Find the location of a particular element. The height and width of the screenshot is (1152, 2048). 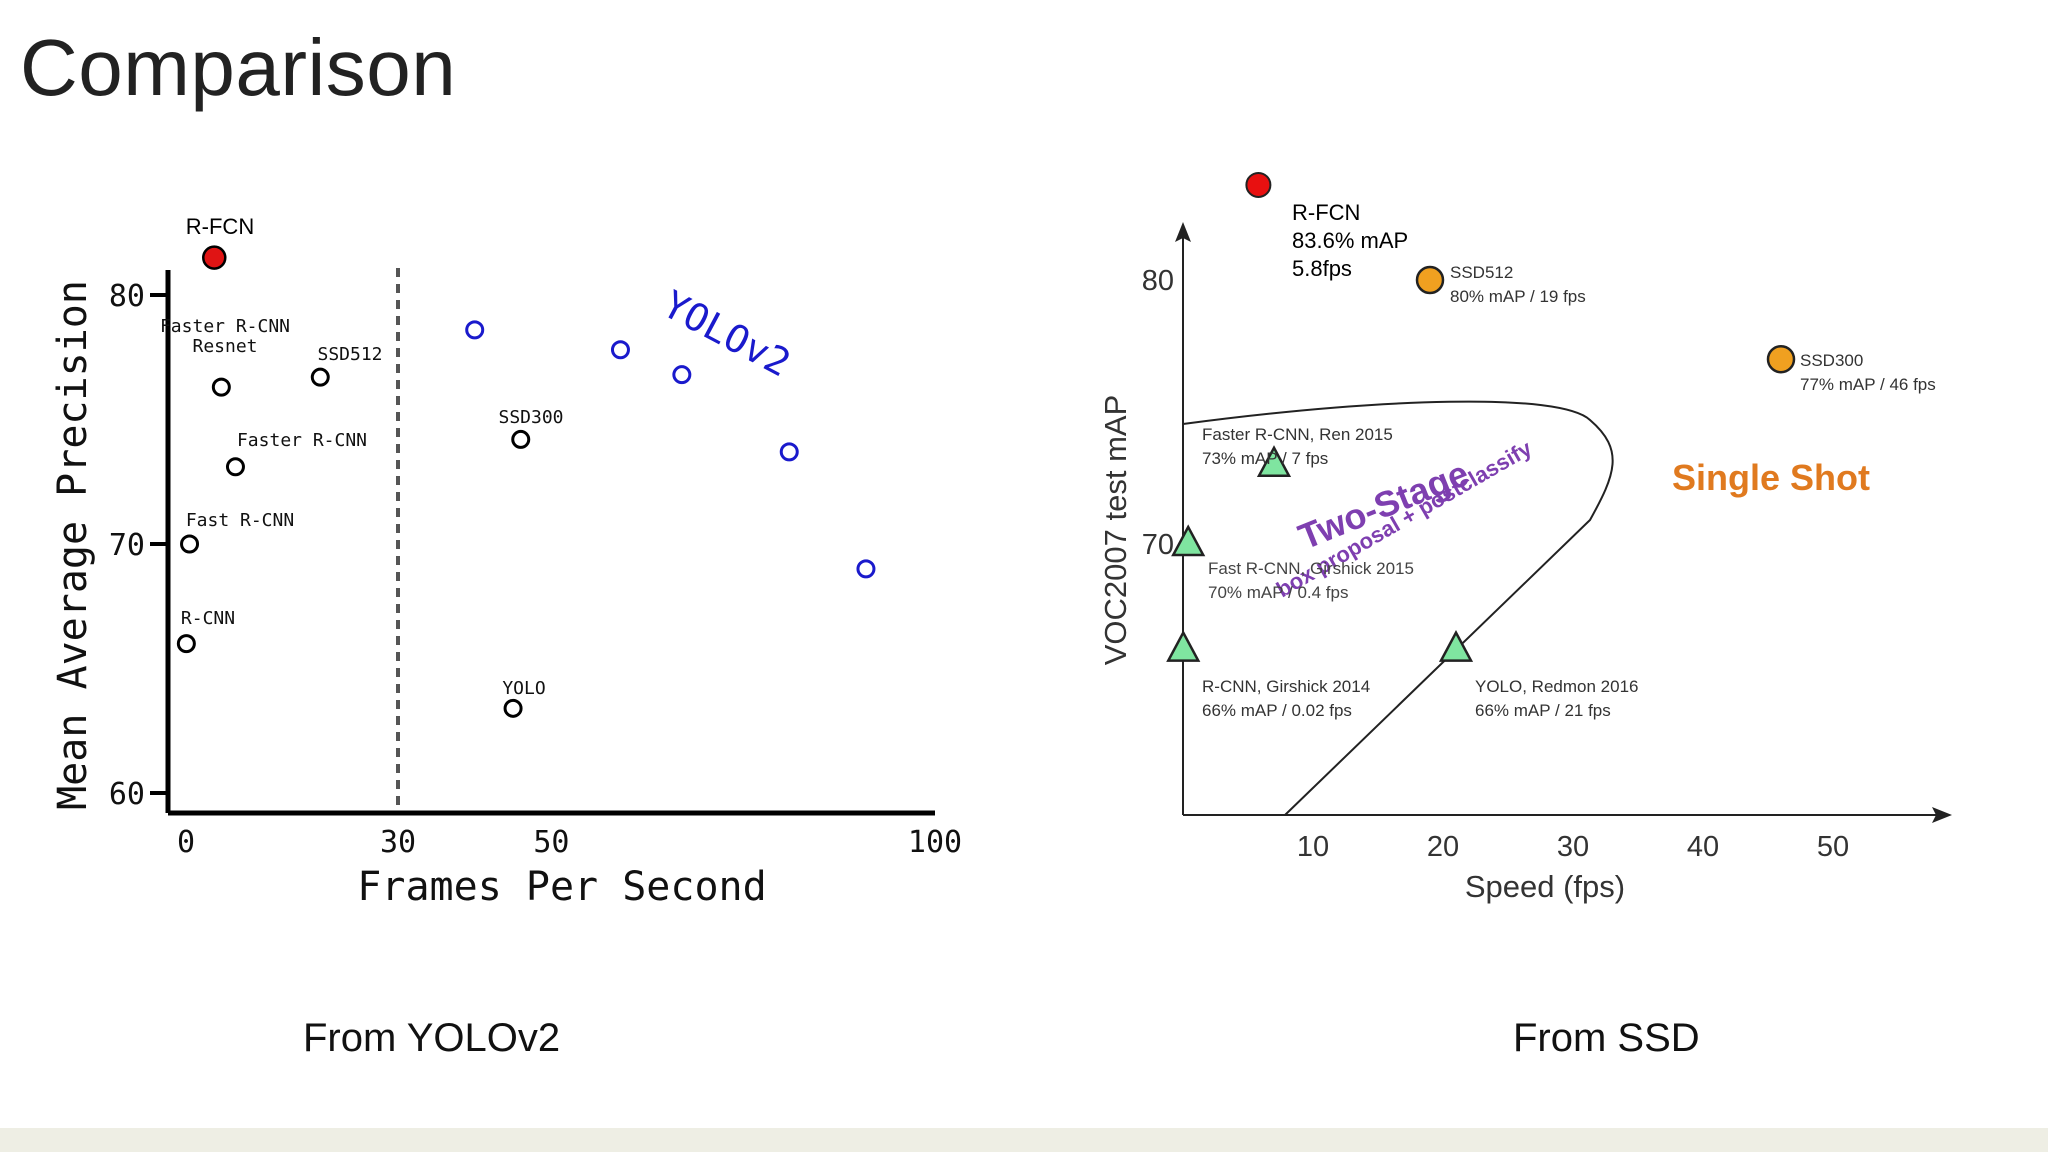

footer-band is located at coordinates (1024, 1140).